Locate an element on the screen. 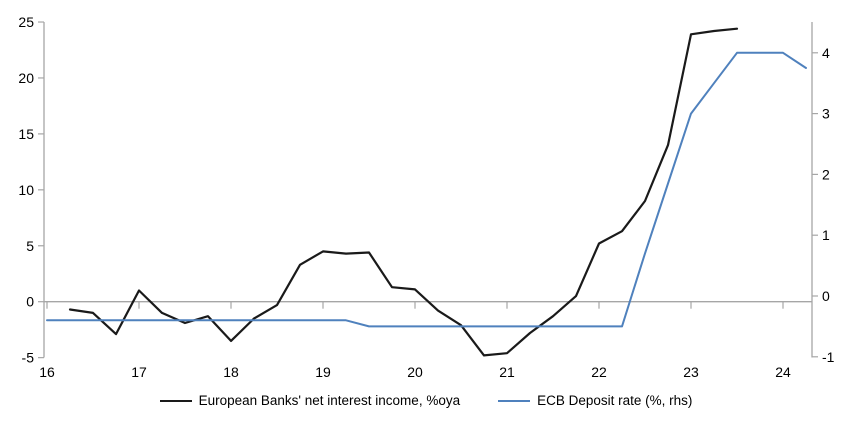  right-axis-tick-label: 3 is located at coordinates (826, 114).